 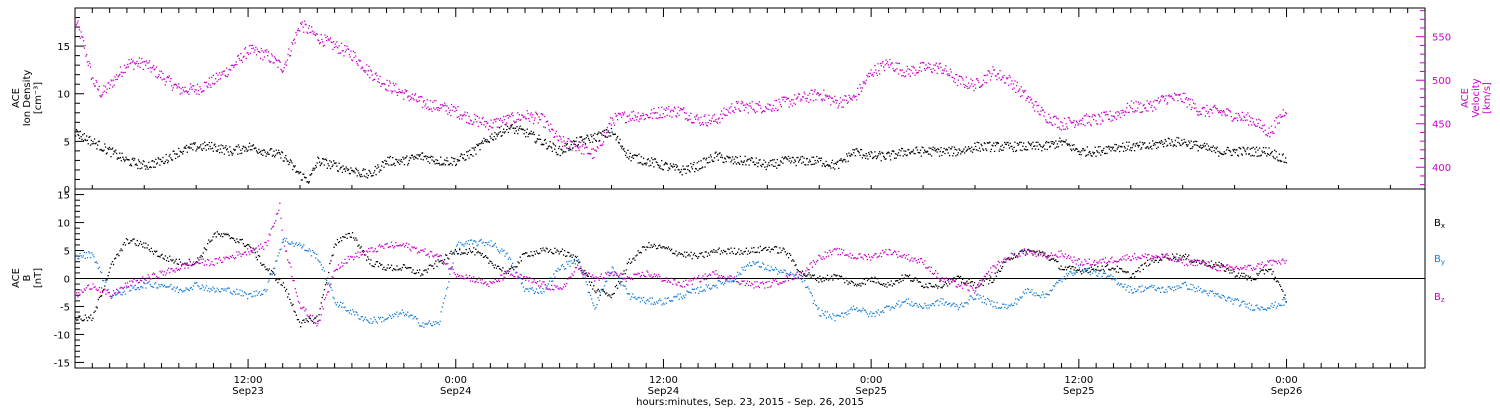 I want to click on field-tick-label: -15, so click(x=62, y=363).